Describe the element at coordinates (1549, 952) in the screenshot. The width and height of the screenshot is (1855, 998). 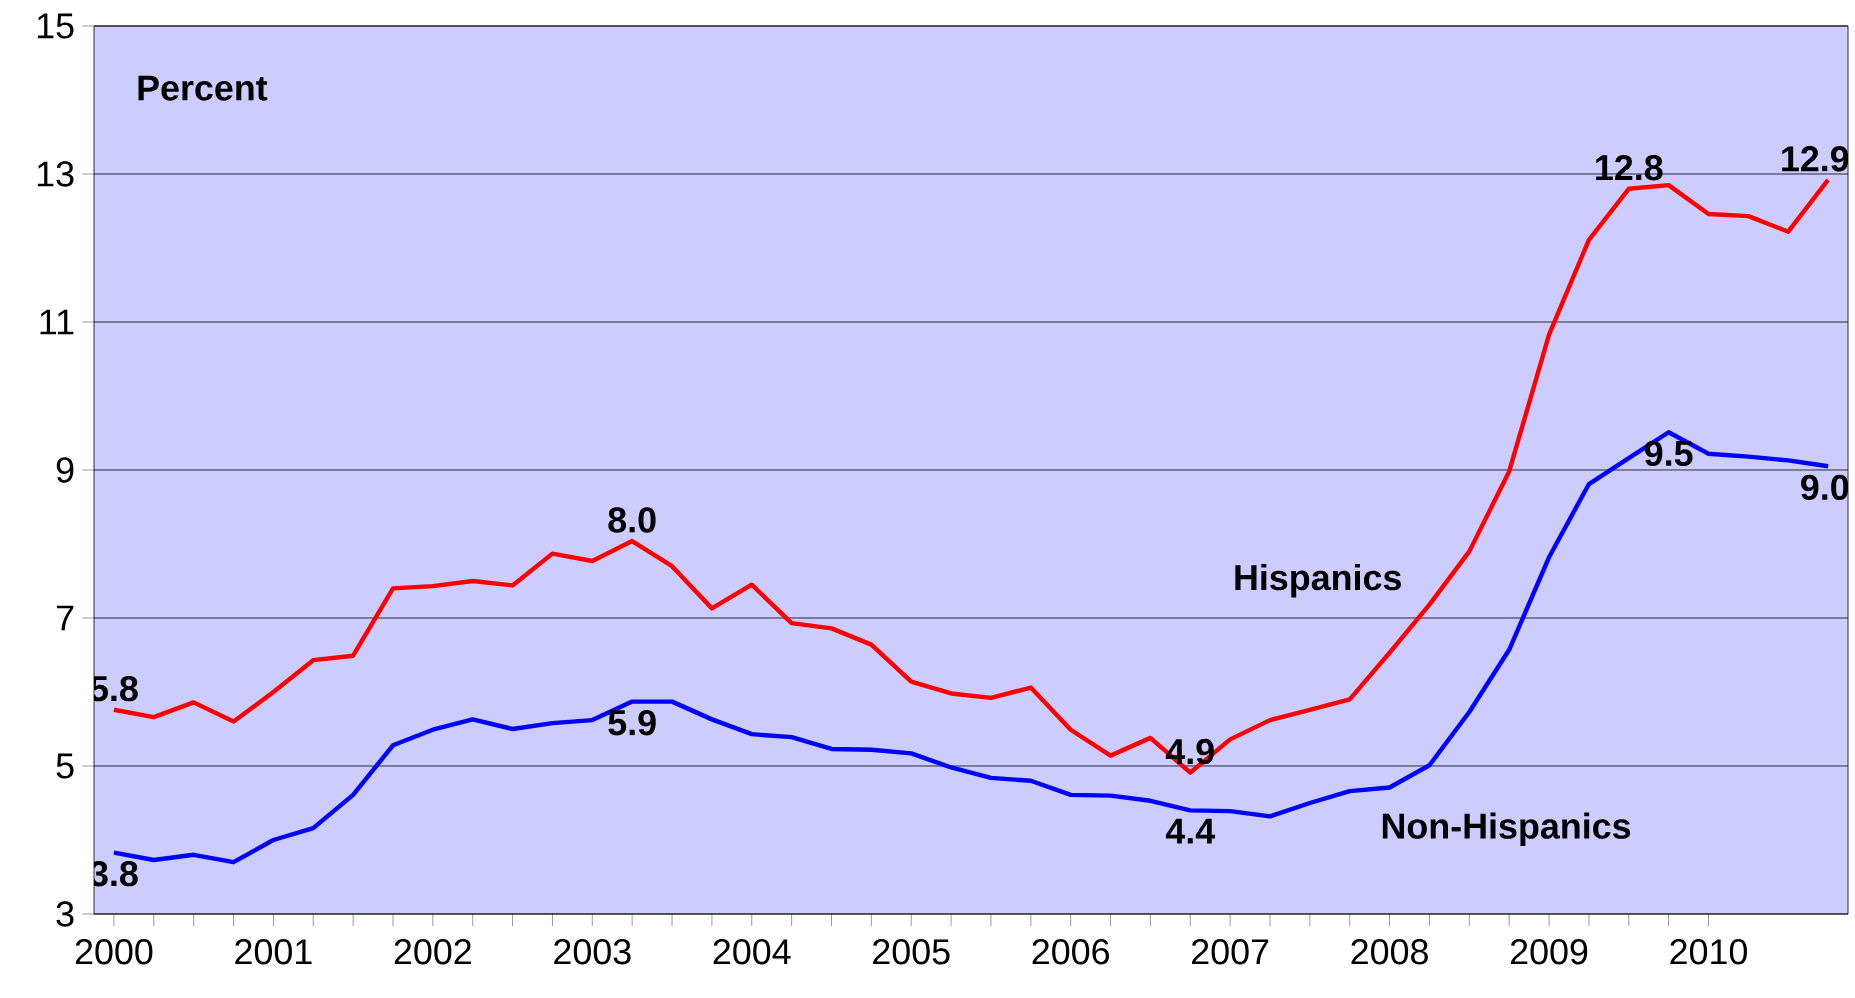
I see `x-tick-label: 2009` at that location.